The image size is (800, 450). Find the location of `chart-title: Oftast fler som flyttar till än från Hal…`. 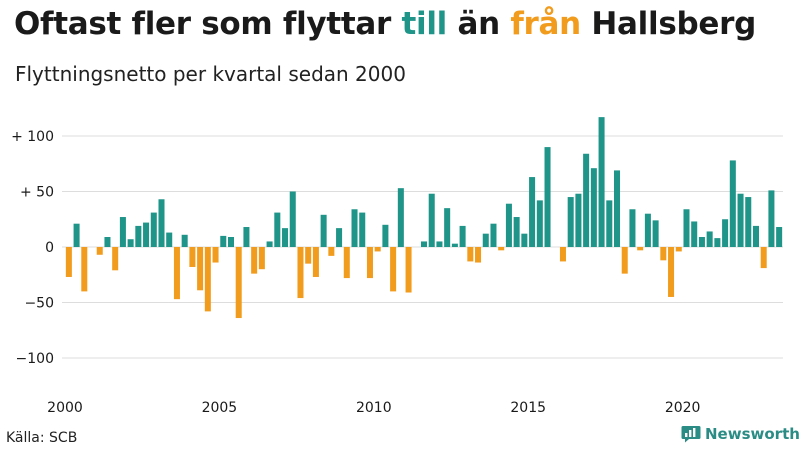

chart-title: Oftast fler som flyttar till än från Hal… is located at coordinates (385, 24).